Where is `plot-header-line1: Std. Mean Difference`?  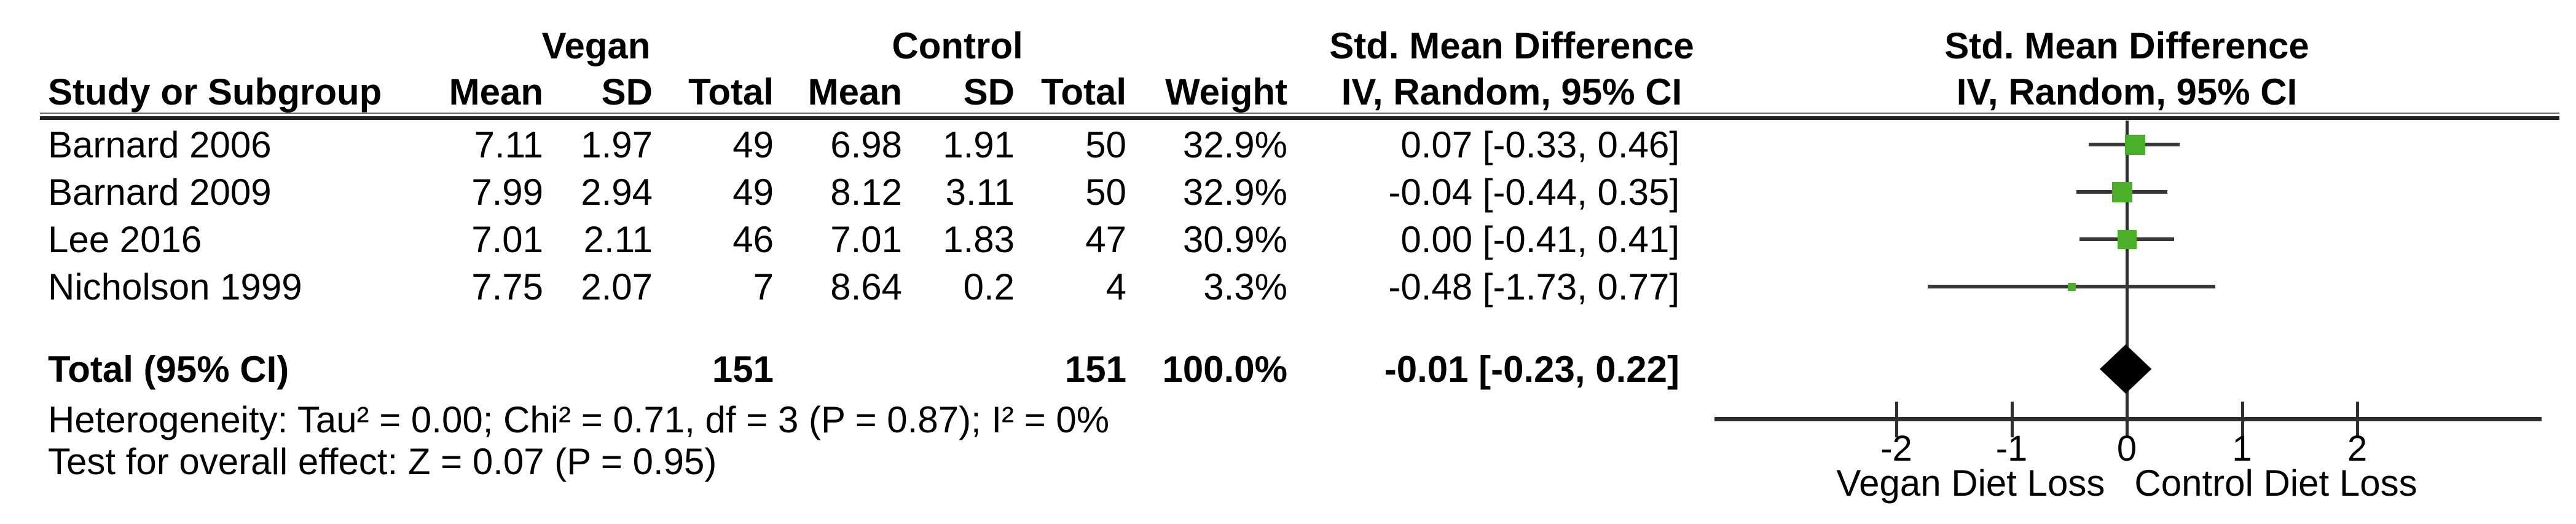 plot-header-line1: Std. Mean Difference is located at coordinates (2126, 45).